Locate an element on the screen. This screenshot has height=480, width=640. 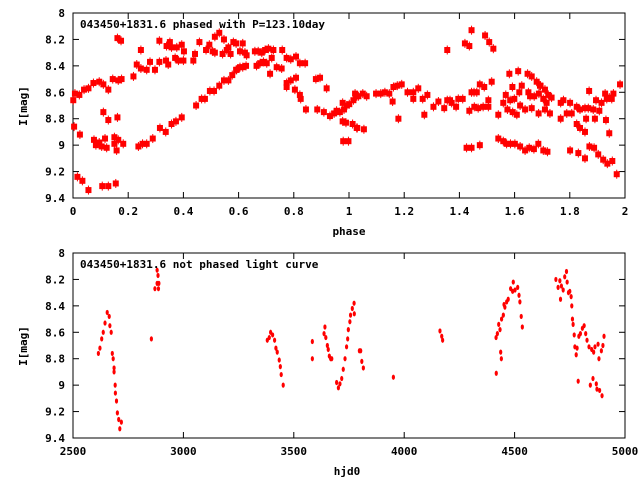
y-tick-label: 9.2 is located at coordinates (55, 172).